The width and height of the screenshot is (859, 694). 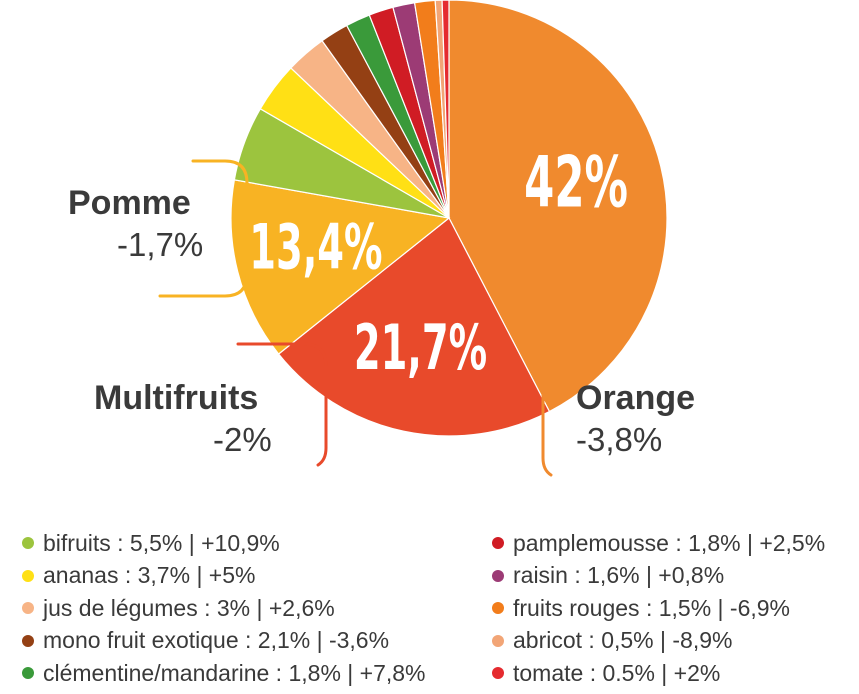 I want to click on callout-bracket-pomme, so click(x=203, y=228).